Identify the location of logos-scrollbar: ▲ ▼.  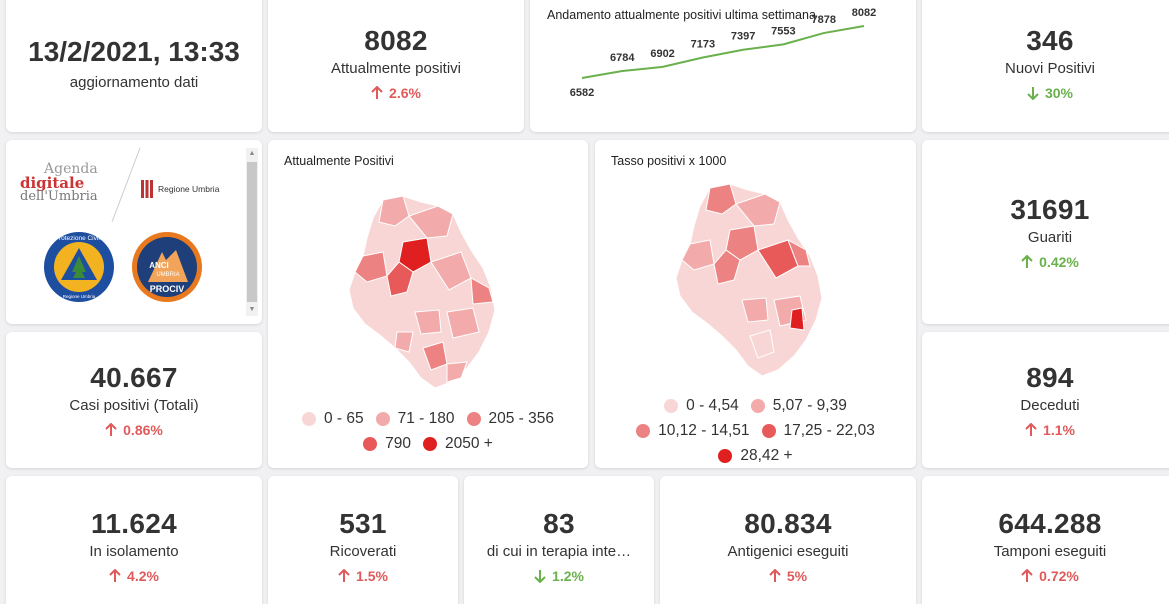
(252, 232).